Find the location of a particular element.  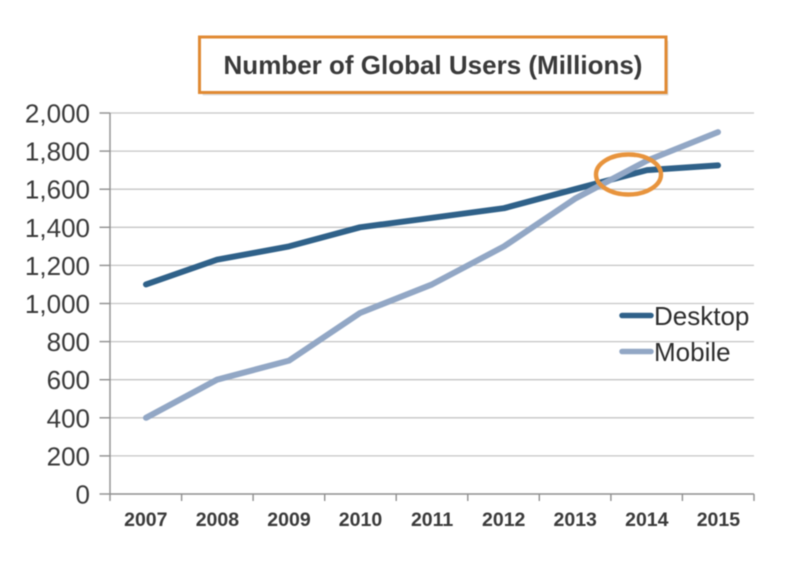

svg-text: 1,000 is located at coordinates (57, 304).